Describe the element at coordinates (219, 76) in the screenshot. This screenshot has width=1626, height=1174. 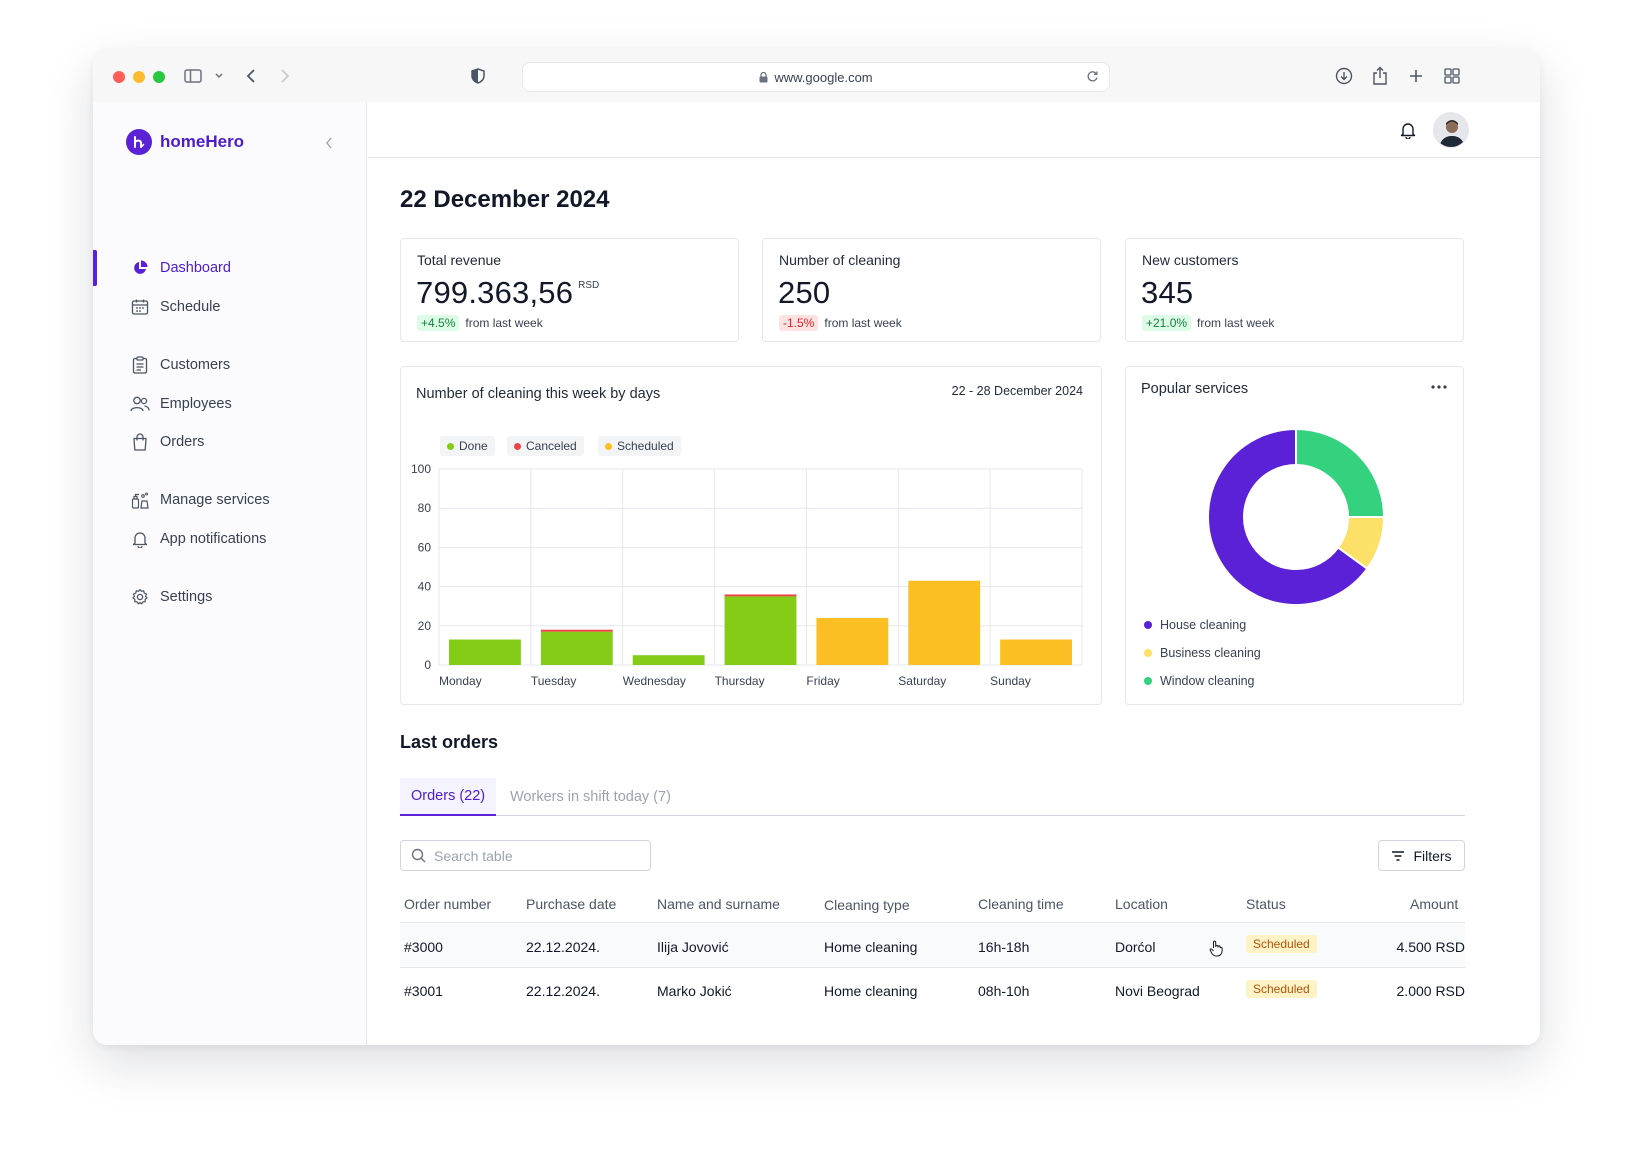
I see `chevron-down-icon` at that location.